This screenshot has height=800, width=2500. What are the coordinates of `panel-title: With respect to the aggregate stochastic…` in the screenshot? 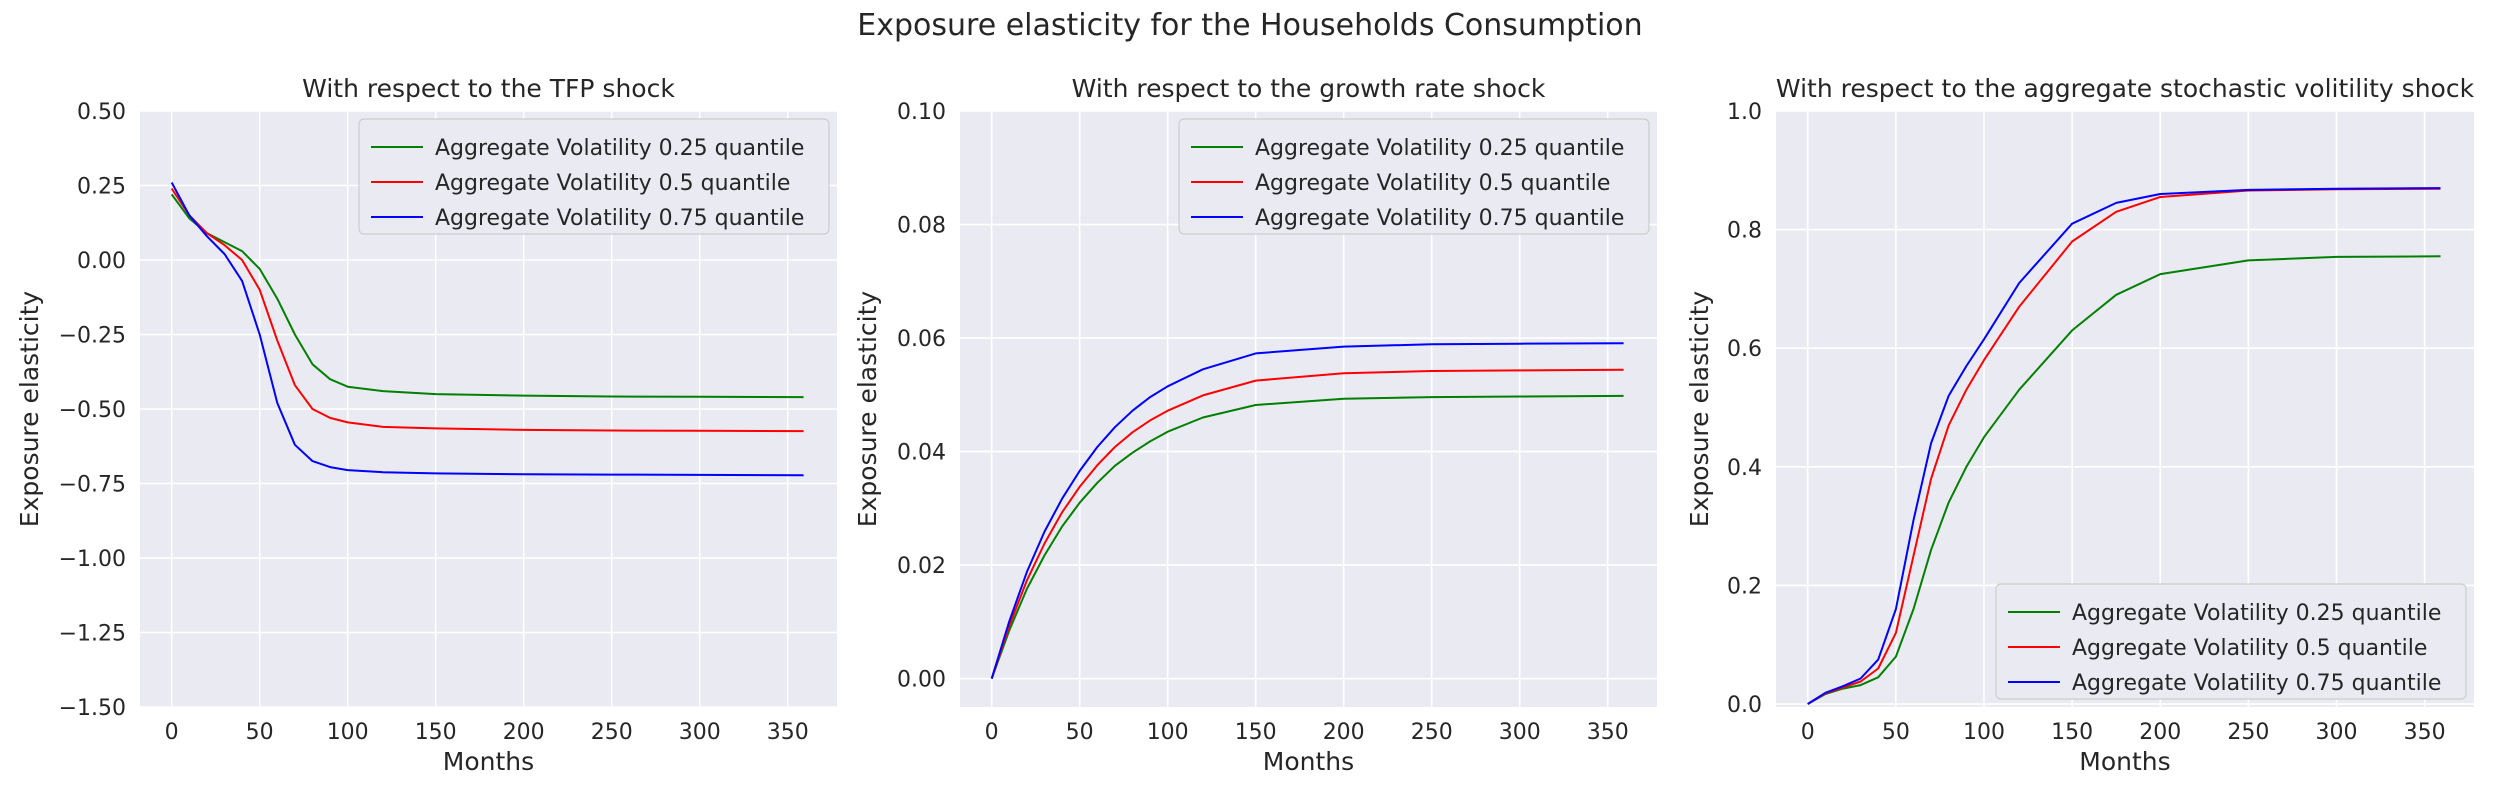 It's located at (2125, 88).